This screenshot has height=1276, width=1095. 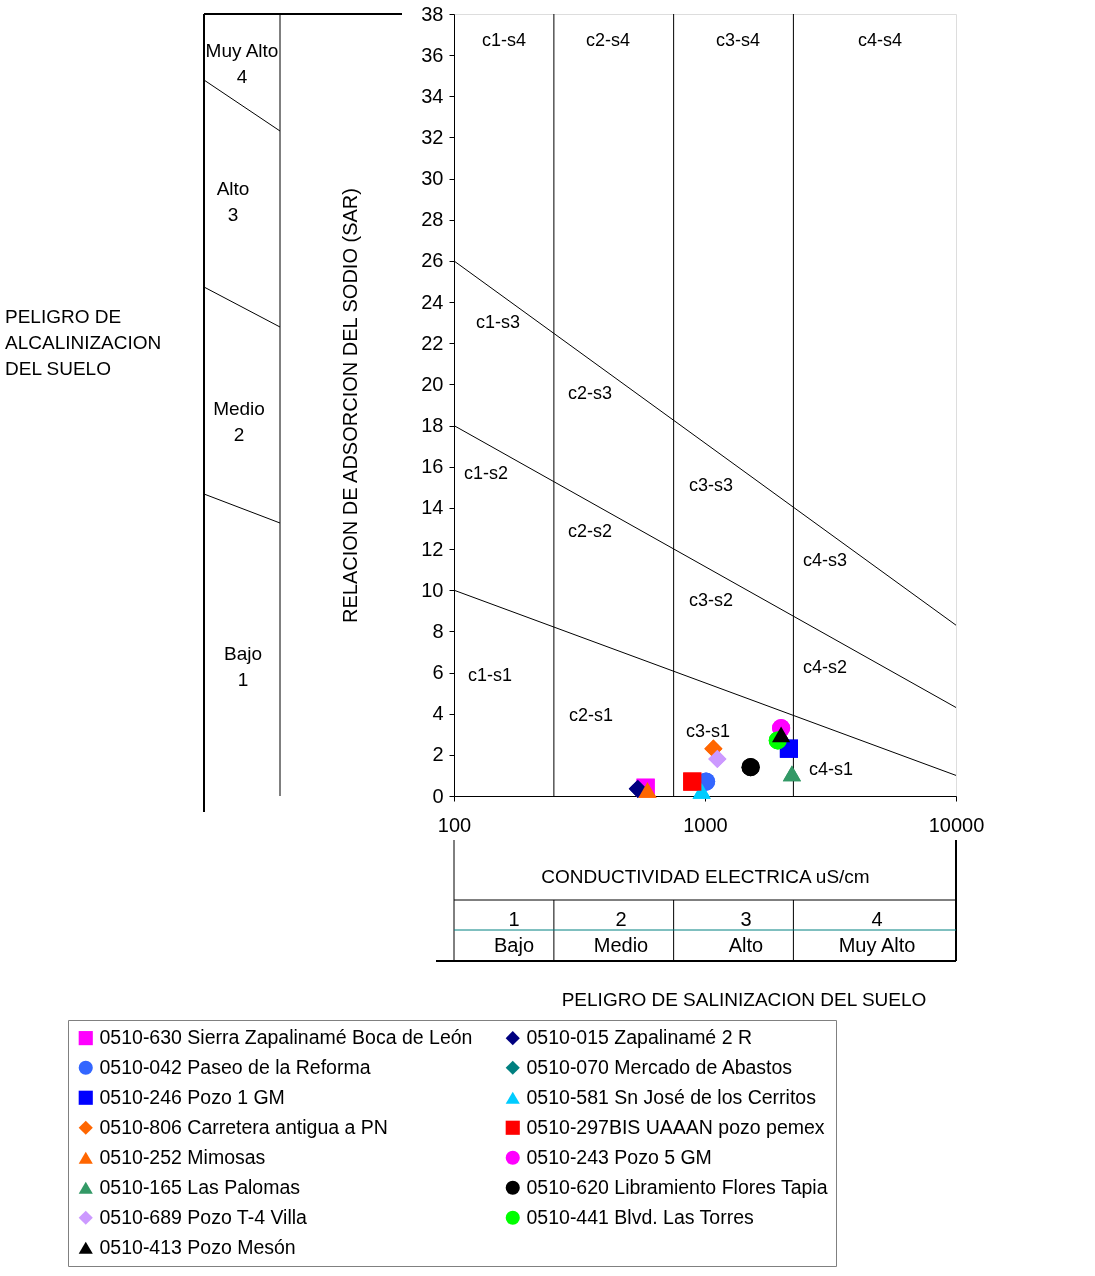 What do you see at coordinates (711, 600) in the screenshot?
I see `annotation: c3-s2` at bounding box center [711, 600].